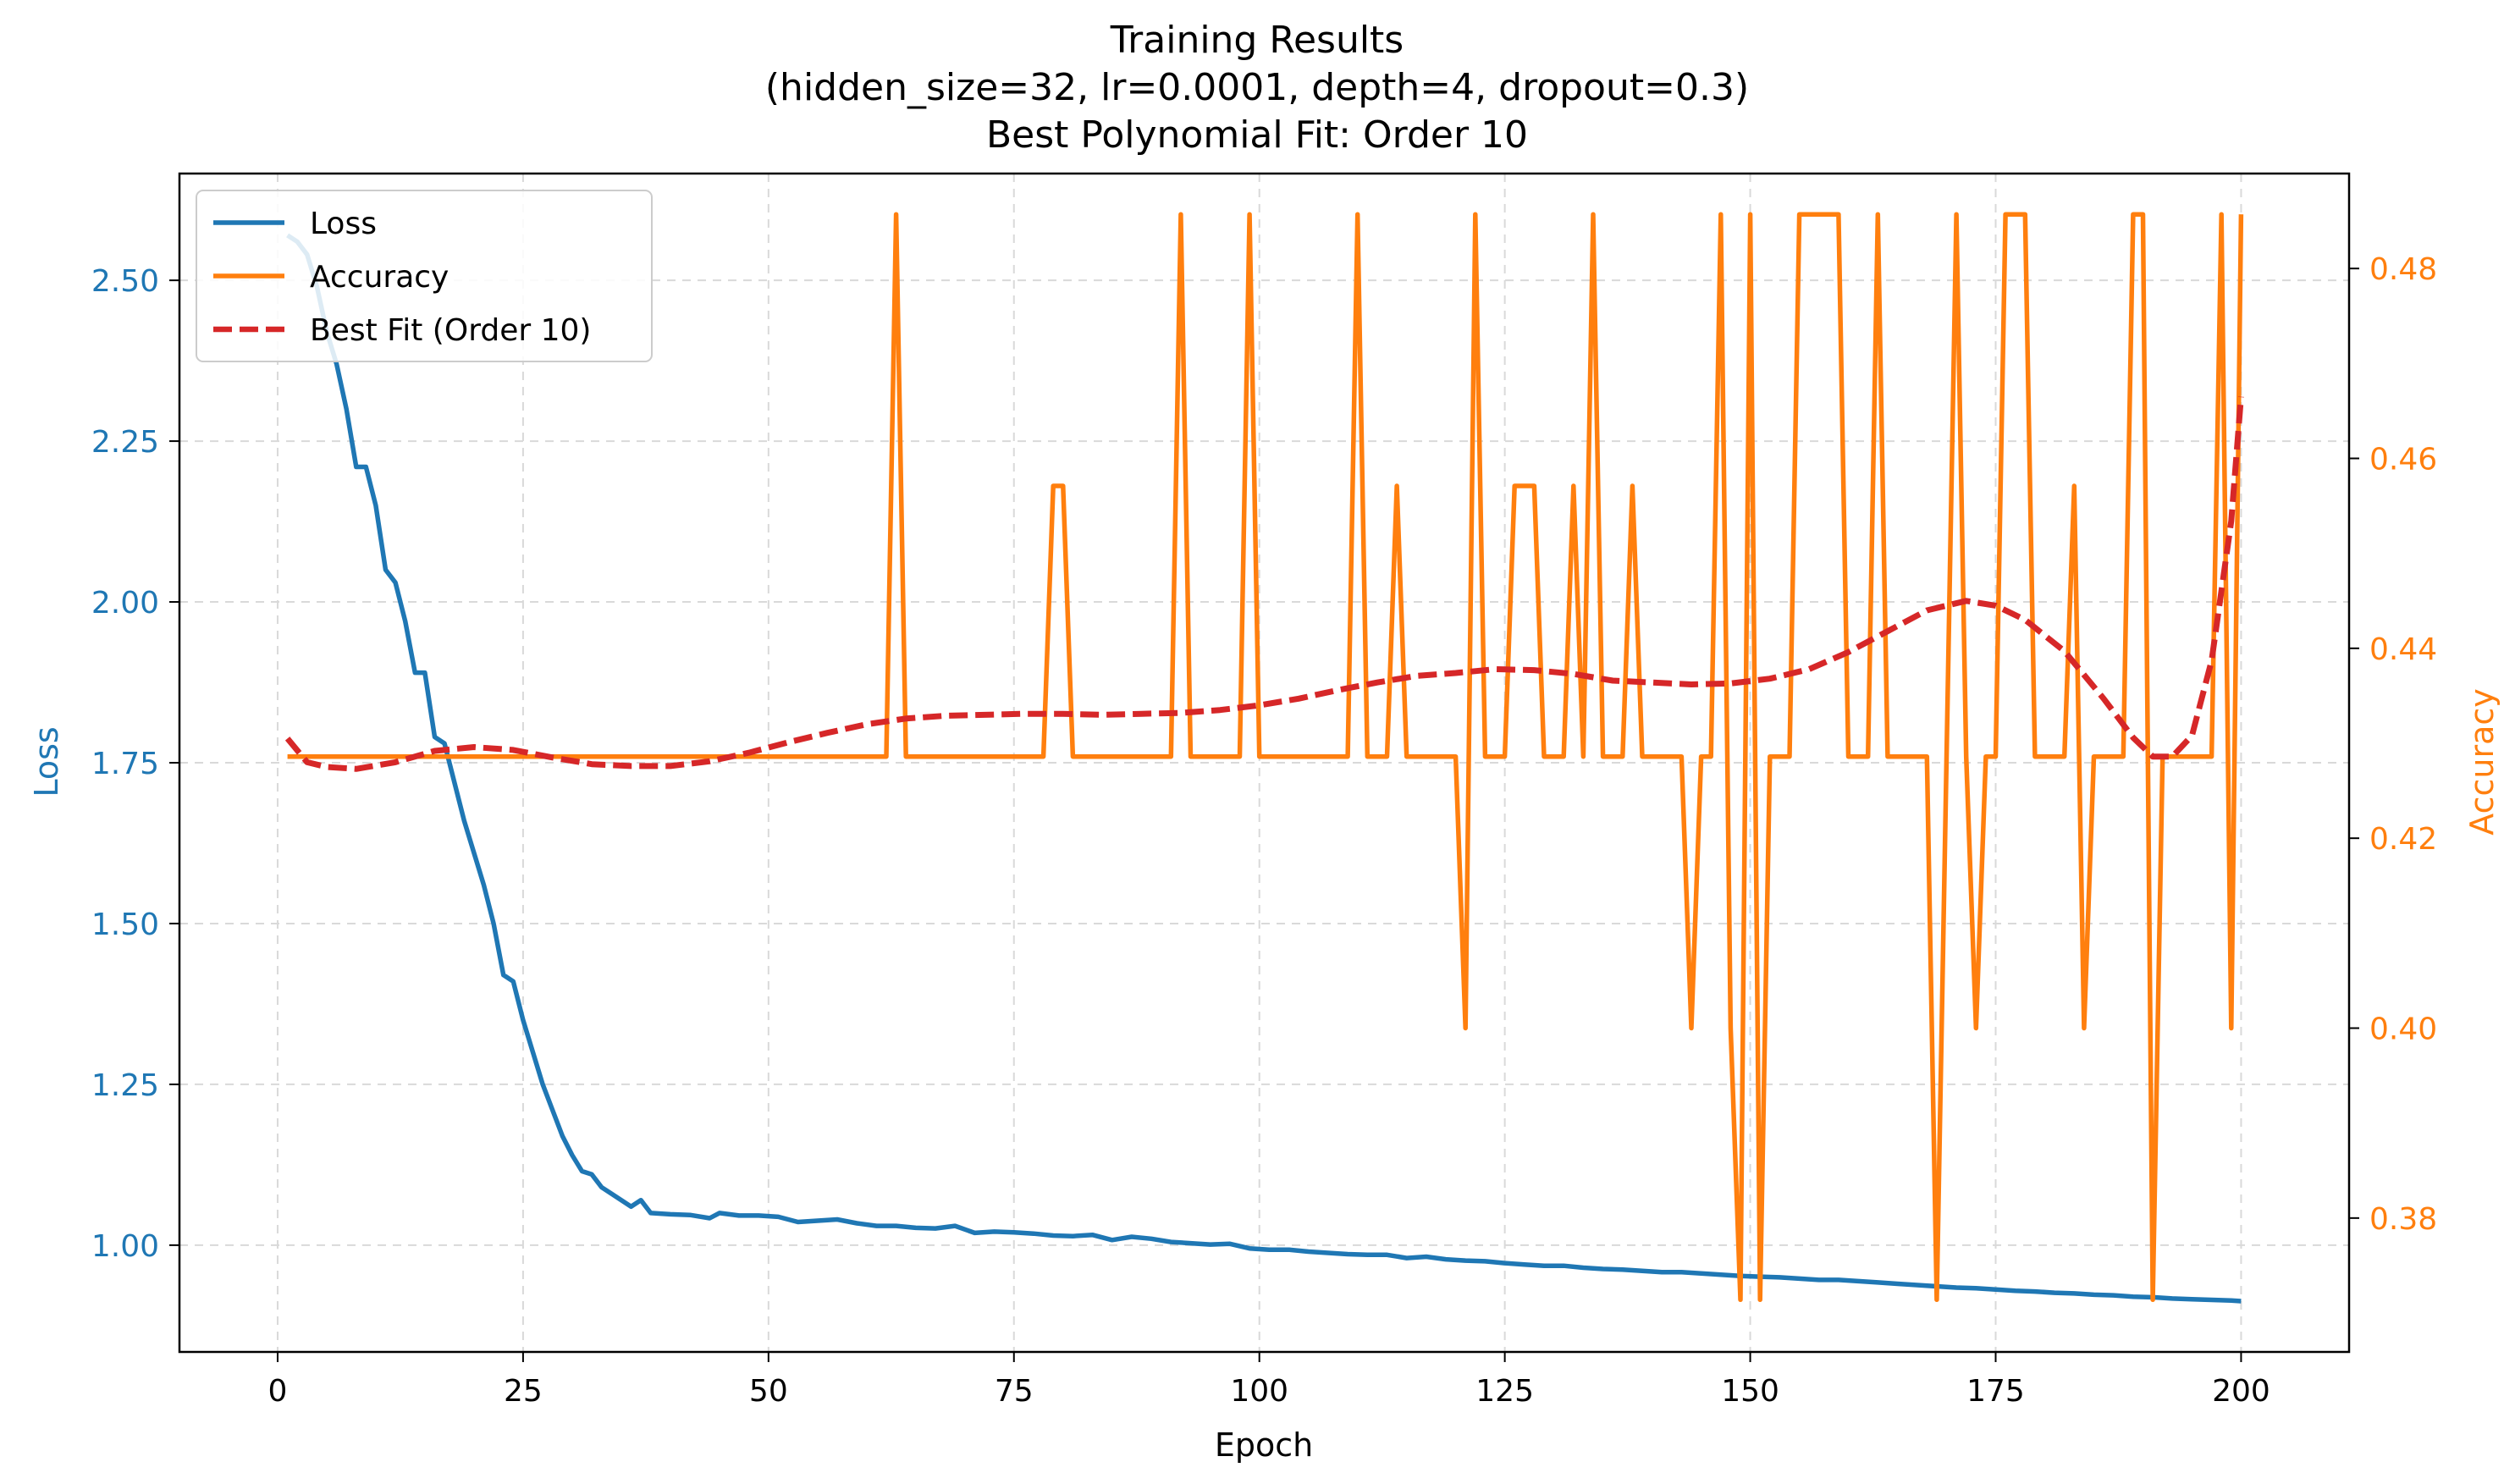 The image size is (2515, 1484). Describe the element at coordinates (125, 1085) in the screenshot. I see `y-left-tick-label: 1.25` at that location.